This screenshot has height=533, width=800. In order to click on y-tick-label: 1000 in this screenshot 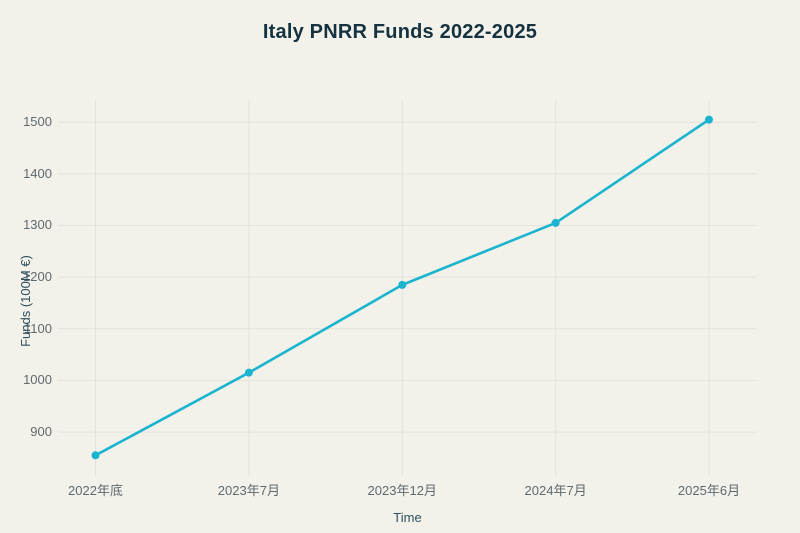, I will do `click(37, 380)`.